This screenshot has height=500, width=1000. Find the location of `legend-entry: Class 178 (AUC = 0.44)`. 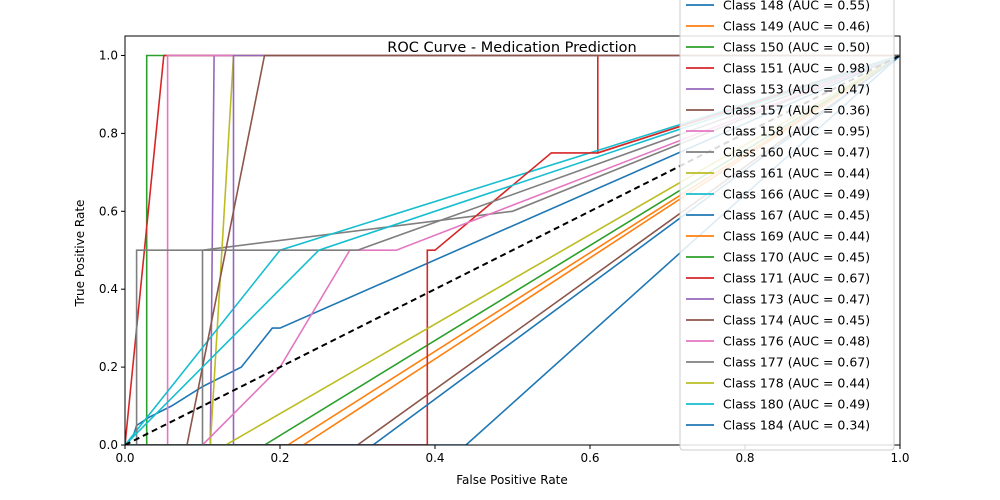

legend-entry: Class 178 (AUC = 0.44) is located at coordinates (796, 383).